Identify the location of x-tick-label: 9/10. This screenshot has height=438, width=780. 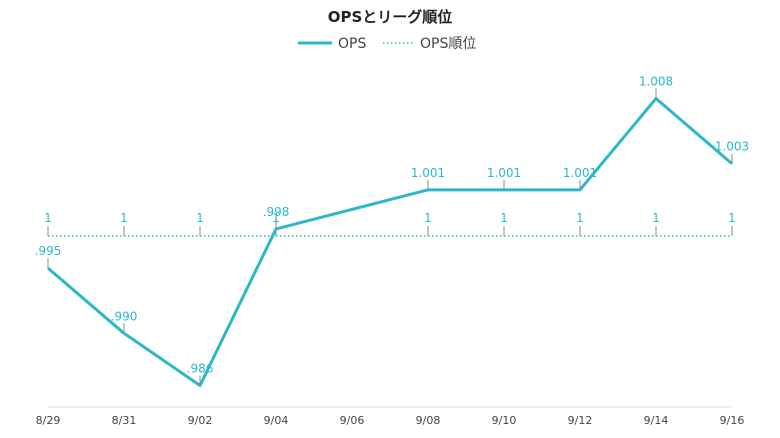
(504, 420).